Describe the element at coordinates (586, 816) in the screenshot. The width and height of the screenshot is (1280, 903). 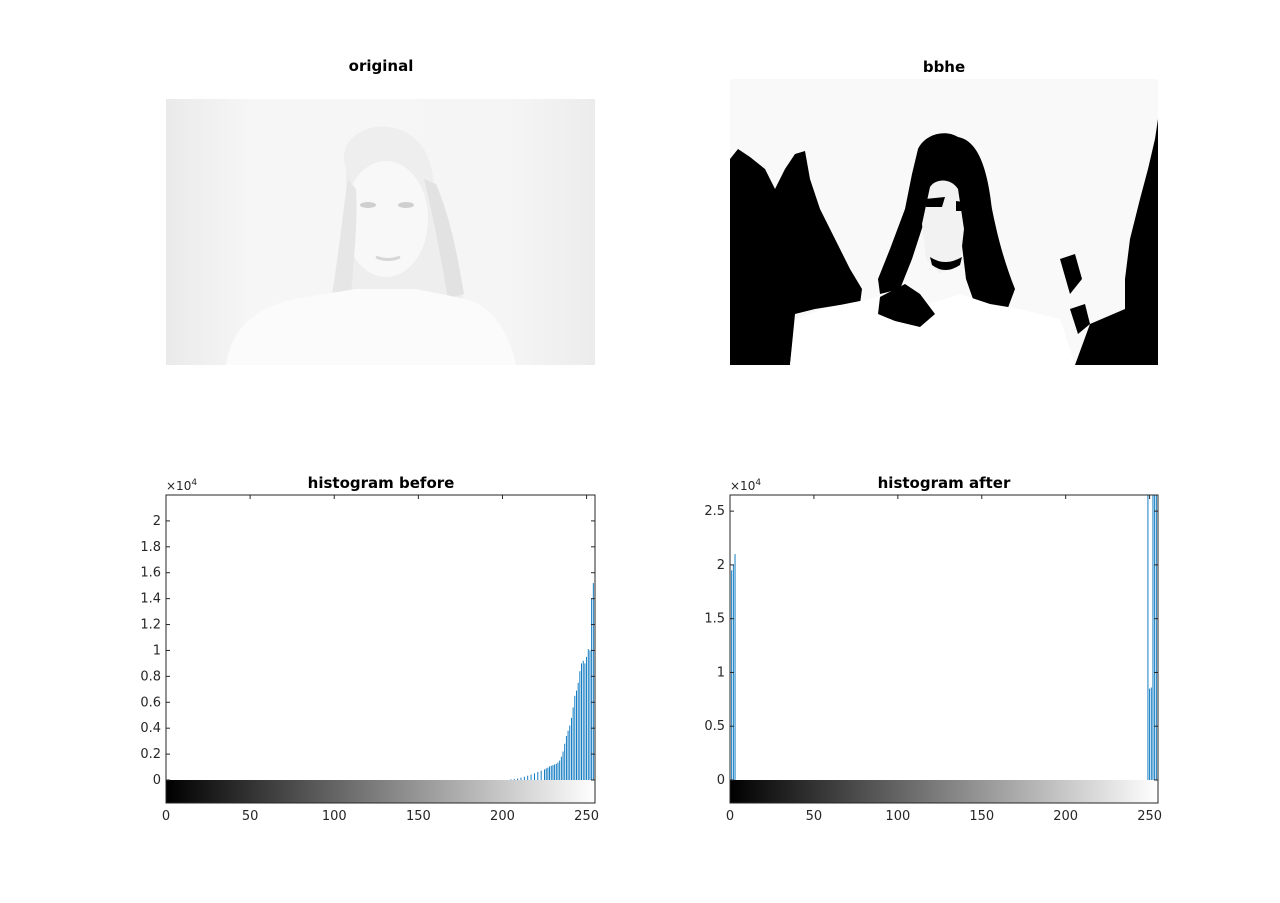
I see `before-xtick-label: 250` at that location.